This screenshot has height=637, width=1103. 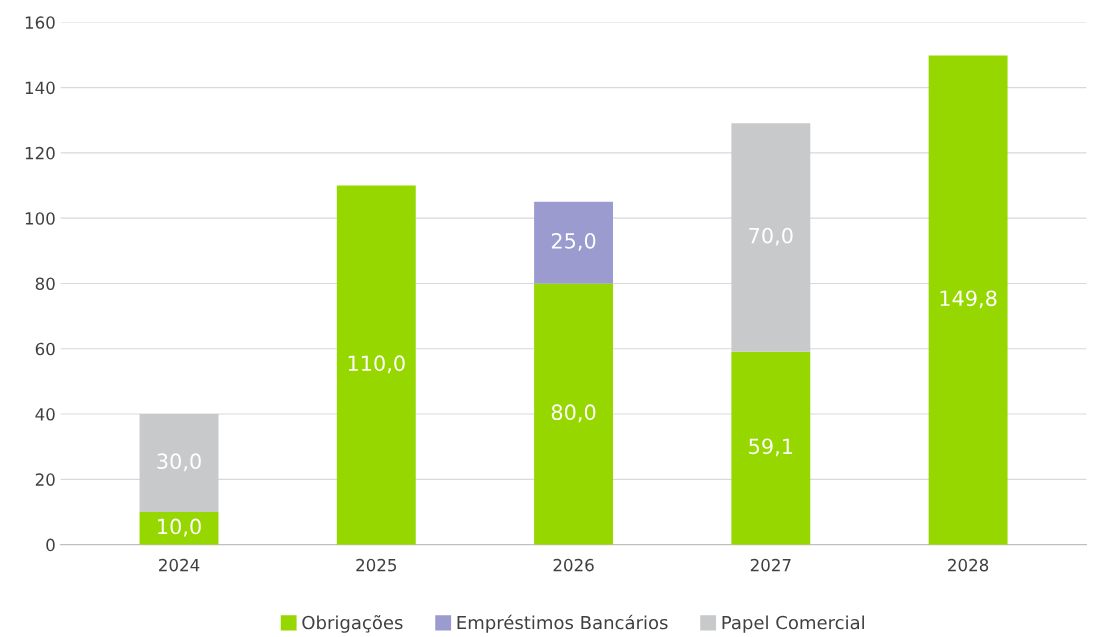 I want to click on y-tick-label: 0, so click(x=50, y=545).